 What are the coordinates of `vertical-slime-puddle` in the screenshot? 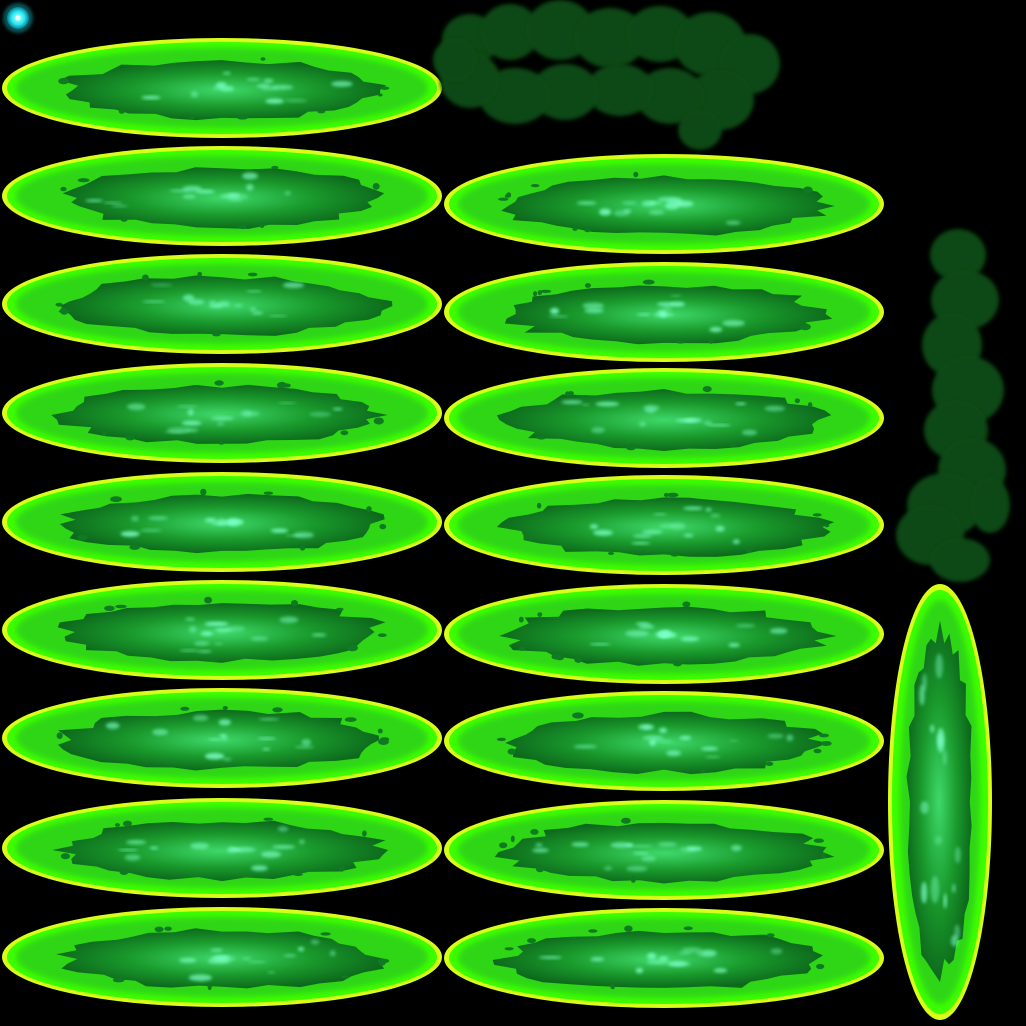 It's located at (940, 802).